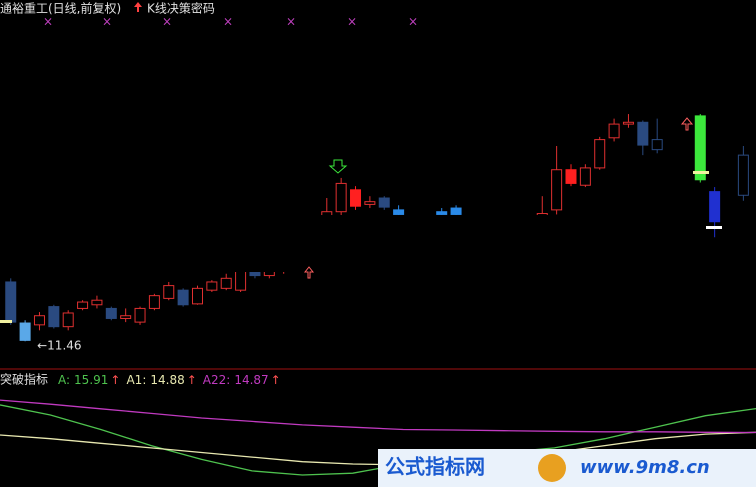 This screenshot has height=487, width=756. Describe the element at coordinates (42, 345) in the screenshot. I see `low-arrow: ←` at that location.